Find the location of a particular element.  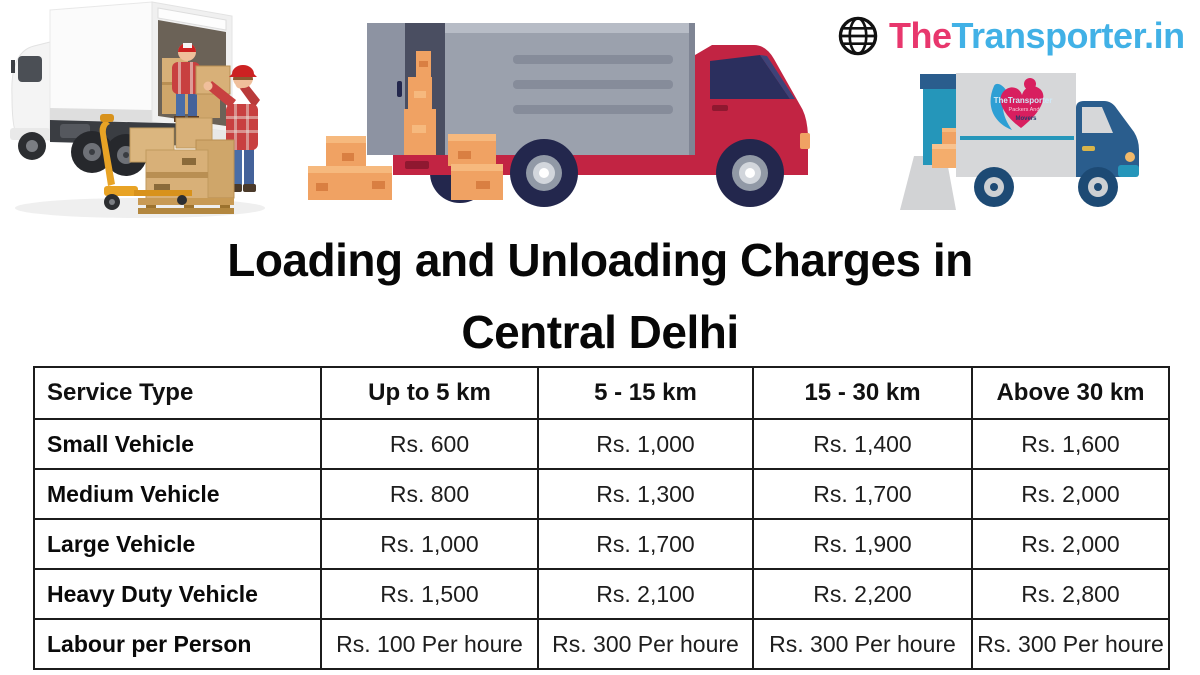

truck-decal-line1: TheTransporter is located at coordinates (1023, 100).